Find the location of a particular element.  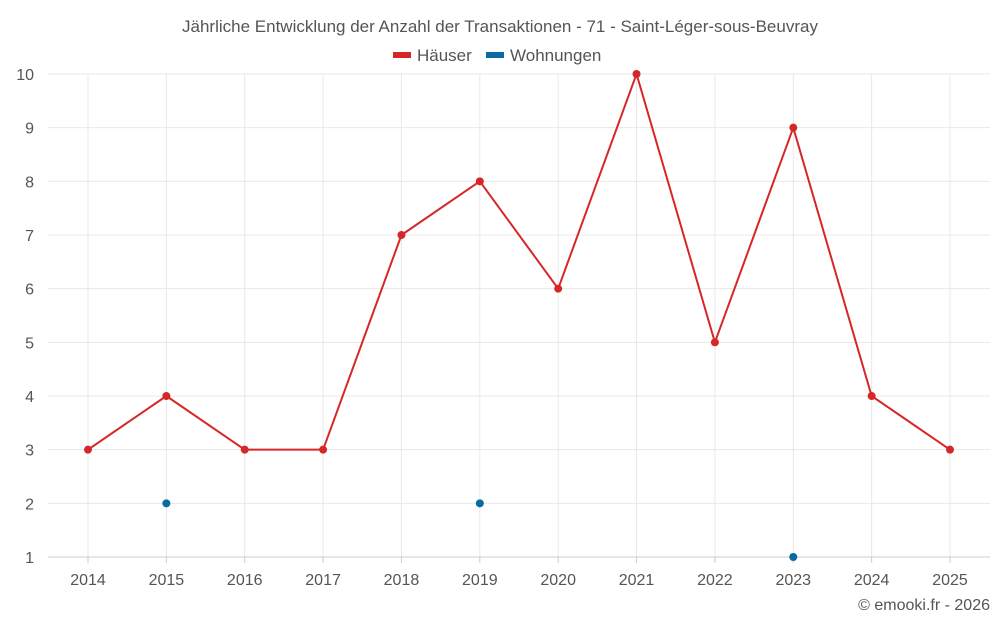

legend: Häuser Wohnungen is located at coordinates (497, 55).